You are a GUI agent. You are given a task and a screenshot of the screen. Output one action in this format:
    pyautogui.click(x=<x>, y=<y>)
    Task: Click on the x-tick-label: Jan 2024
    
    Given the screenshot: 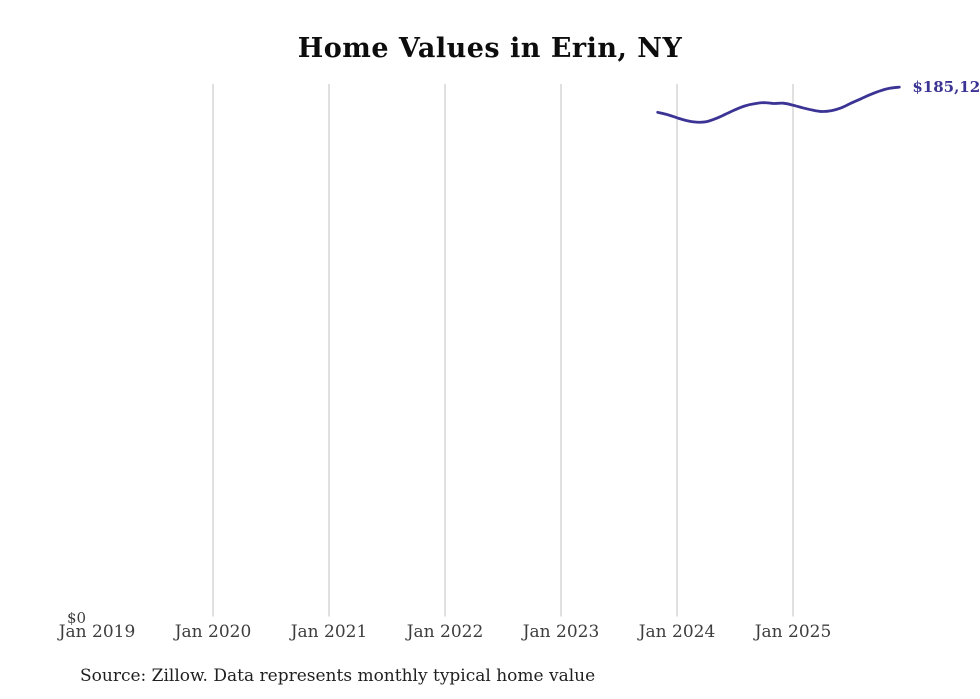 What is the action you would take?
    pyautogui.click(x=677, y=632)
    